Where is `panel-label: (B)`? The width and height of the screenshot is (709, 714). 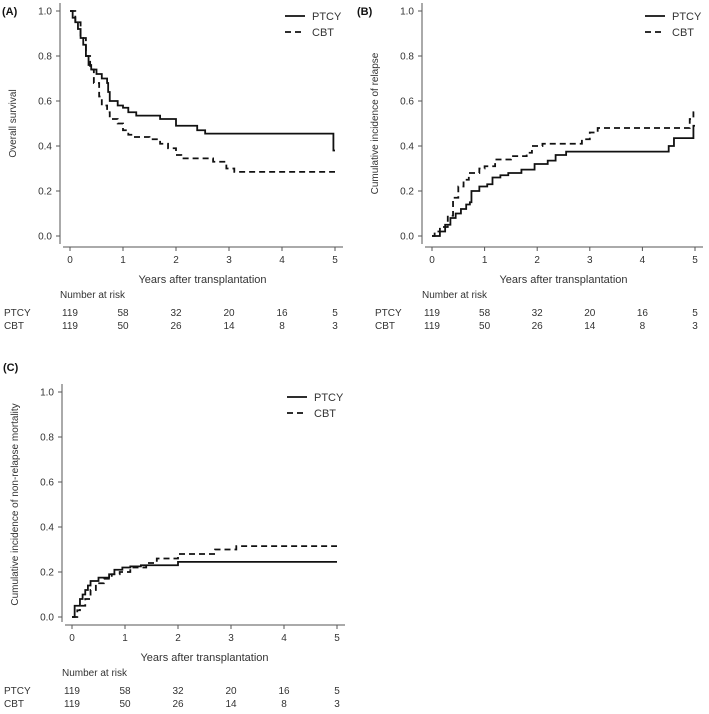 panel-label: (B) is located at coordinates (365, 12).